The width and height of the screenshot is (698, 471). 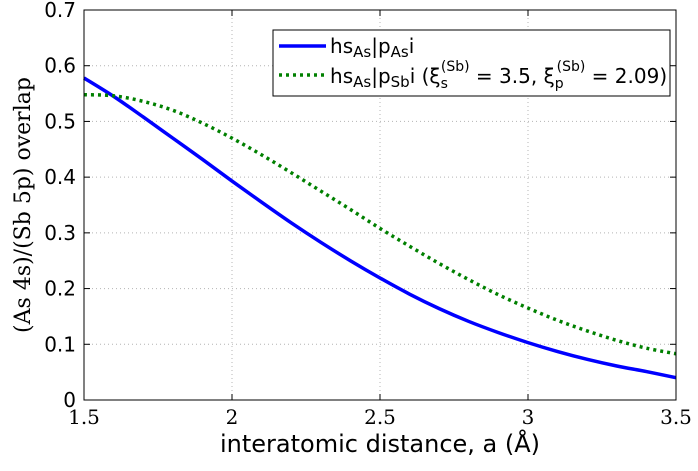 I want to click on x-tick-label: 3, so click(x=528, y=417).